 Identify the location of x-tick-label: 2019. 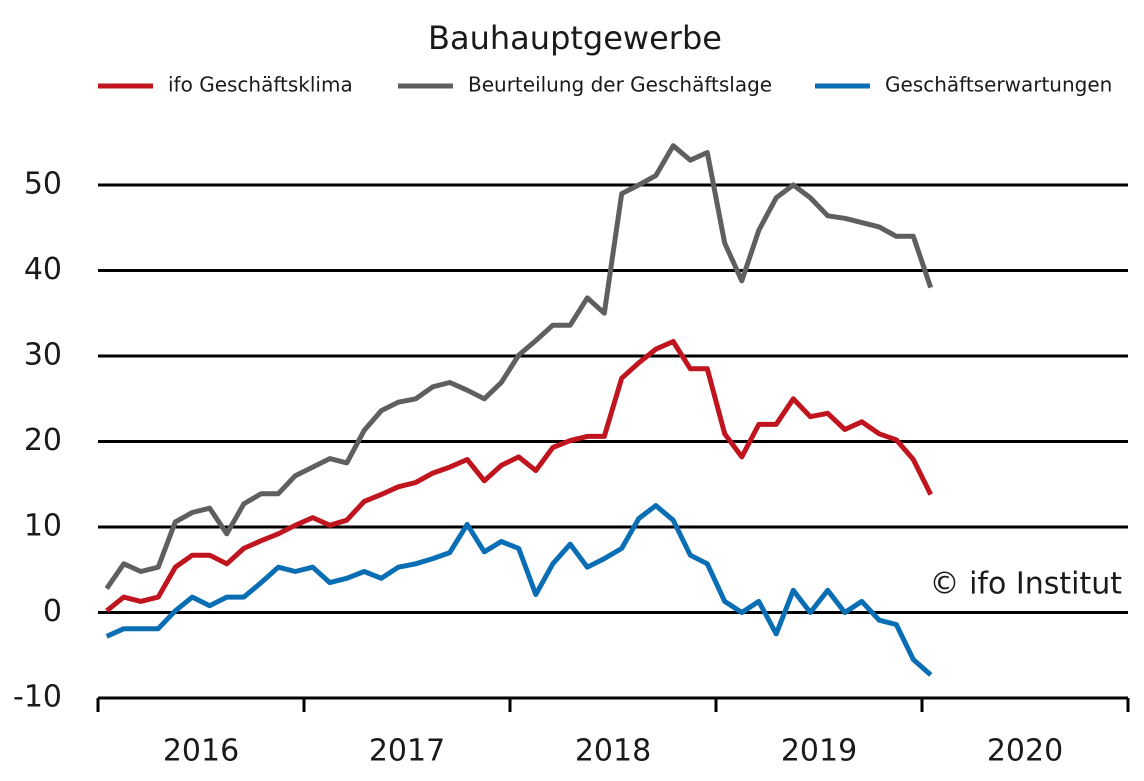
(819, 751).